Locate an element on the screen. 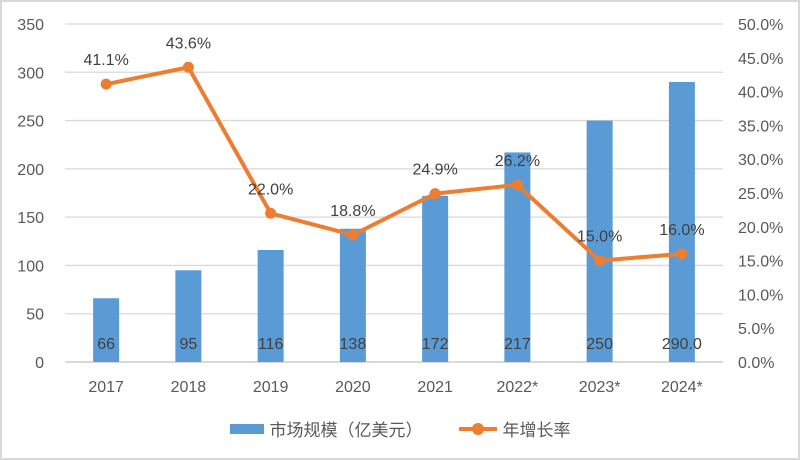 The height and width of the screenshot is (460, 800). line-data-label: 41.1% is located at coordinates (105, 60).